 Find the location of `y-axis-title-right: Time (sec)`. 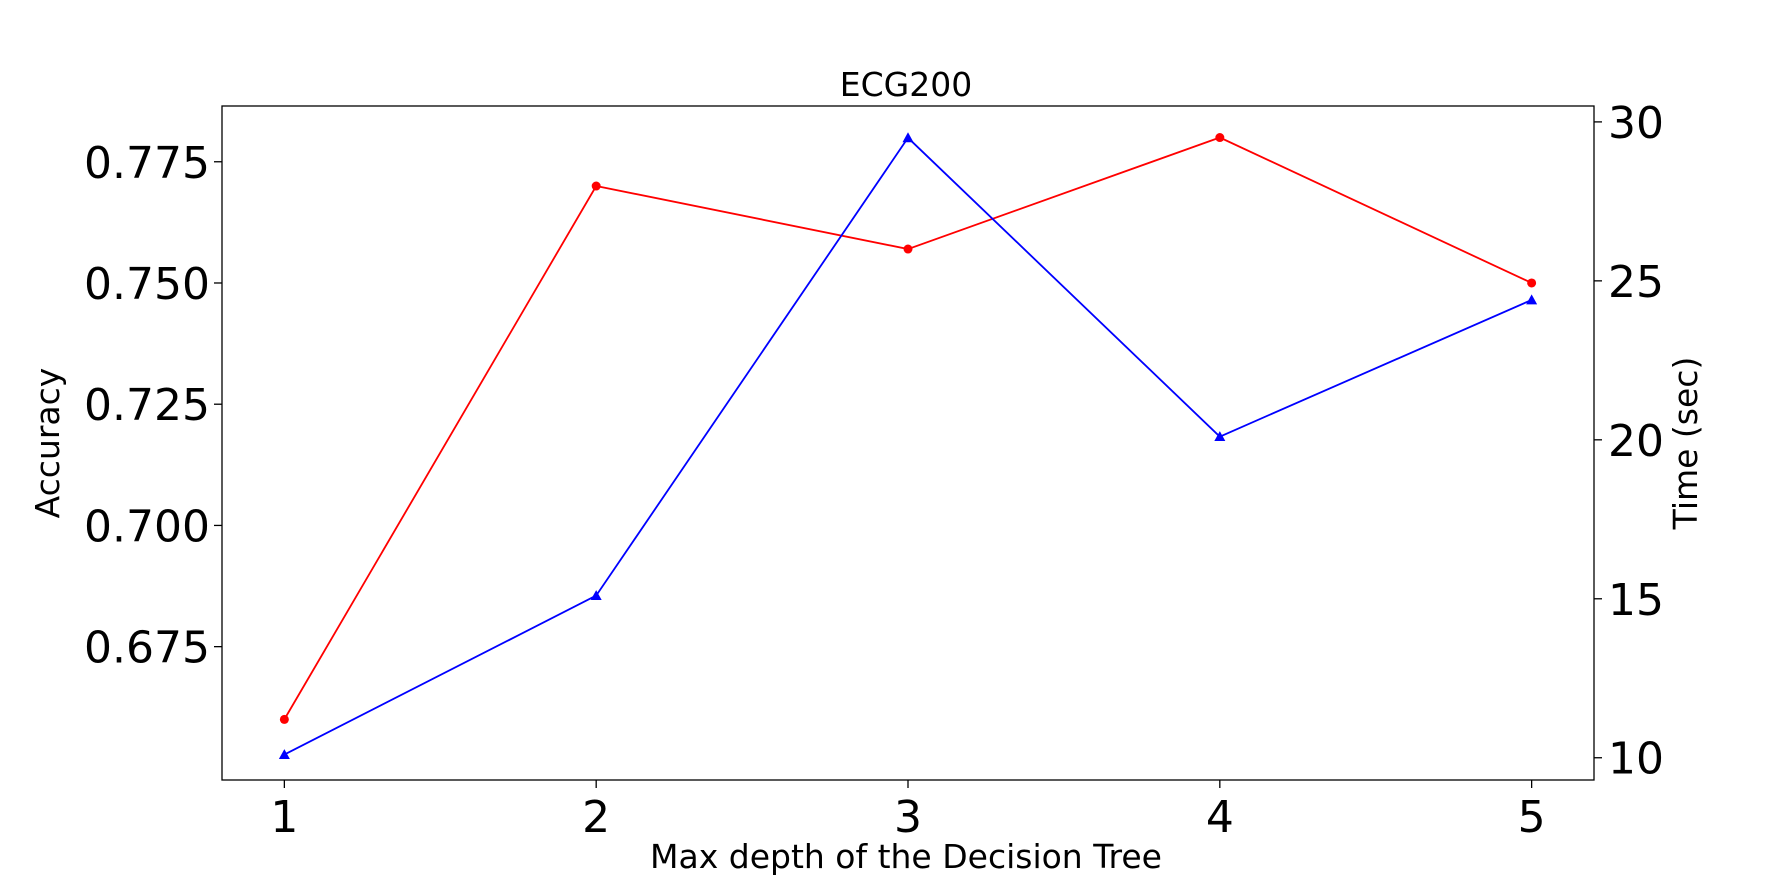

y-axis-title-right: Time (sec) is located at coordinates (1685, 444).